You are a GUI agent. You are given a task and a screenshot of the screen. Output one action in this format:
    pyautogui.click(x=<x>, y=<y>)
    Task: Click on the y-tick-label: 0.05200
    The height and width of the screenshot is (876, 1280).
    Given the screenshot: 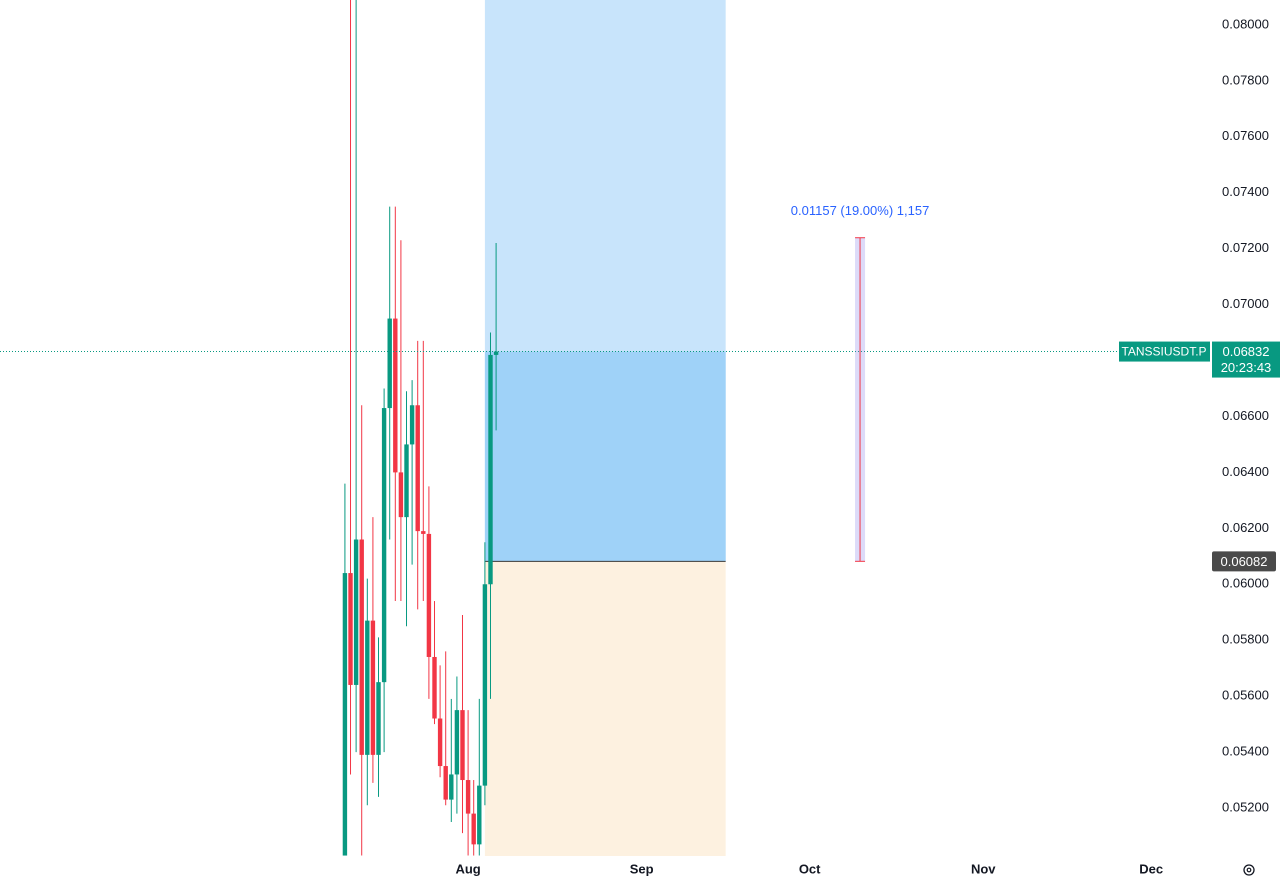 What is the action you would take?
    pyautogui.click(x=1245, y=806)
    